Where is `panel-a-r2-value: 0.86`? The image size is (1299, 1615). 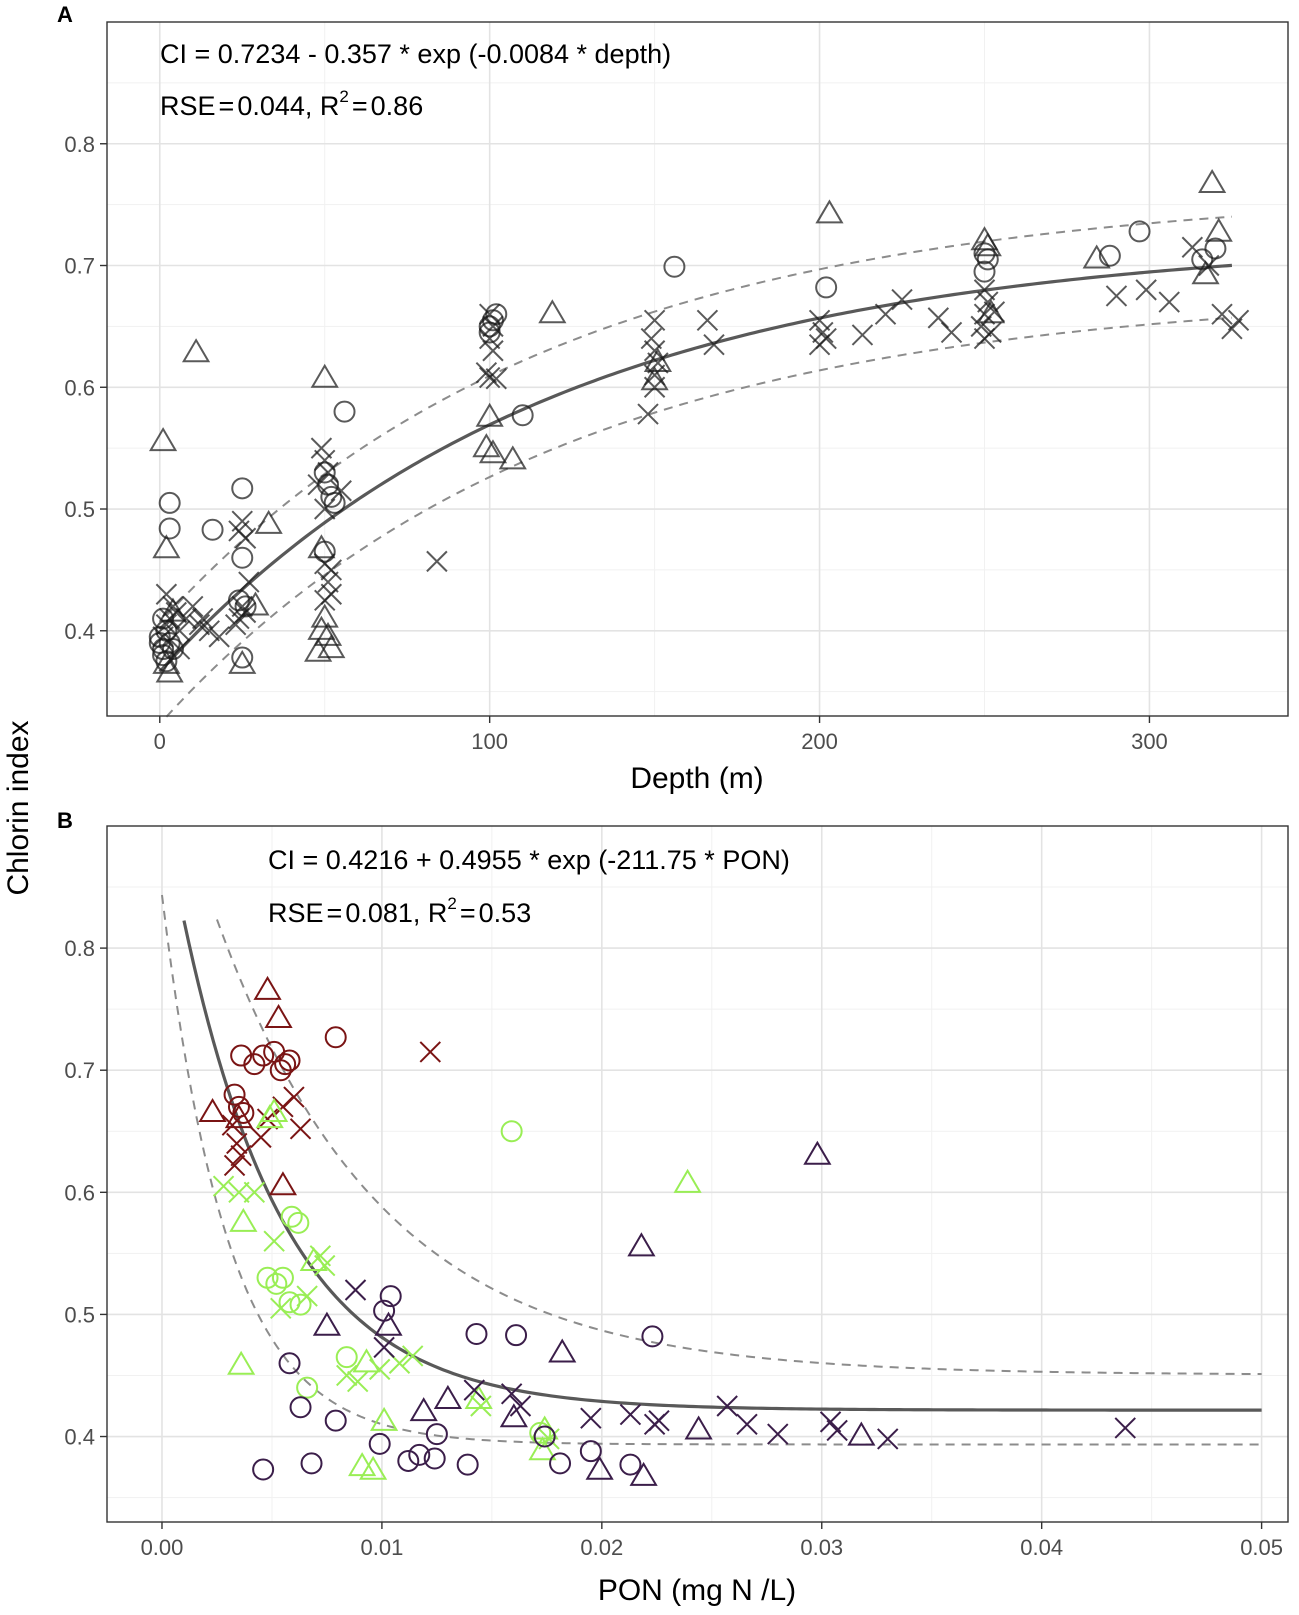
panel-a-r2-value: 0.86 is located at coordinates (397, 106).